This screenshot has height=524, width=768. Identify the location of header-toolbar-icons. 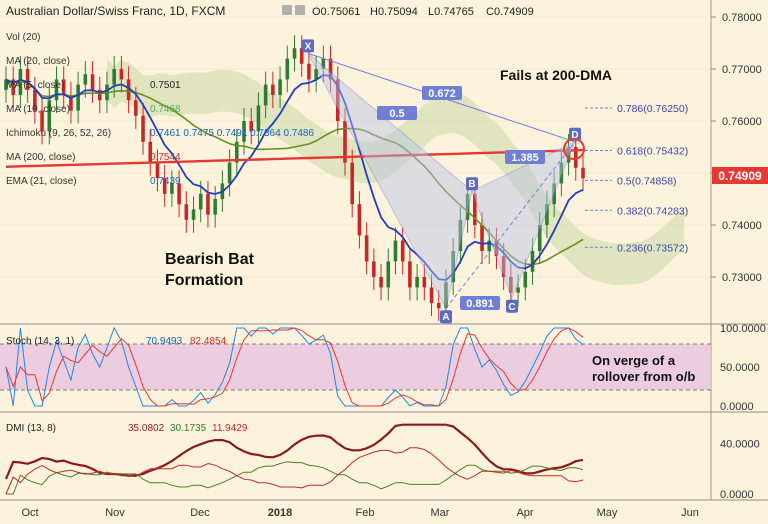
(293, 10).